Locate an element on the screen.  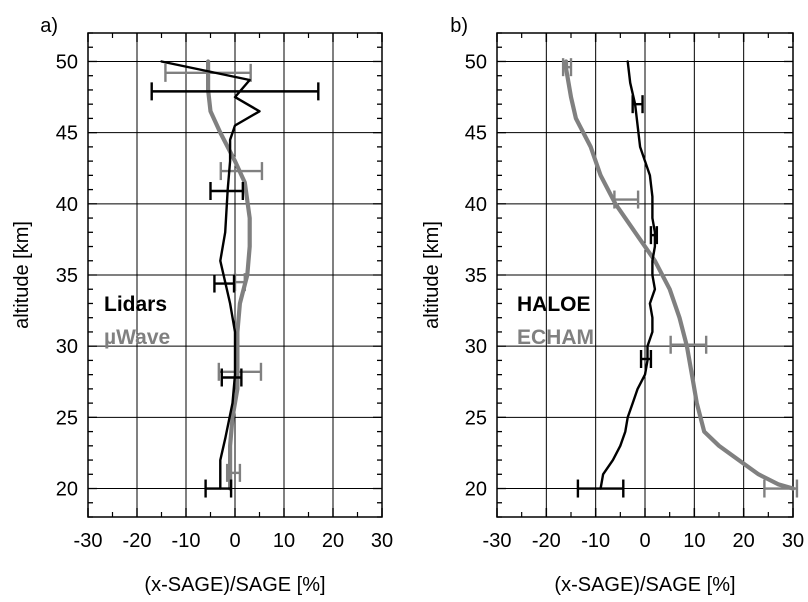
panel-label: a) is located at coordinates (49, 26).